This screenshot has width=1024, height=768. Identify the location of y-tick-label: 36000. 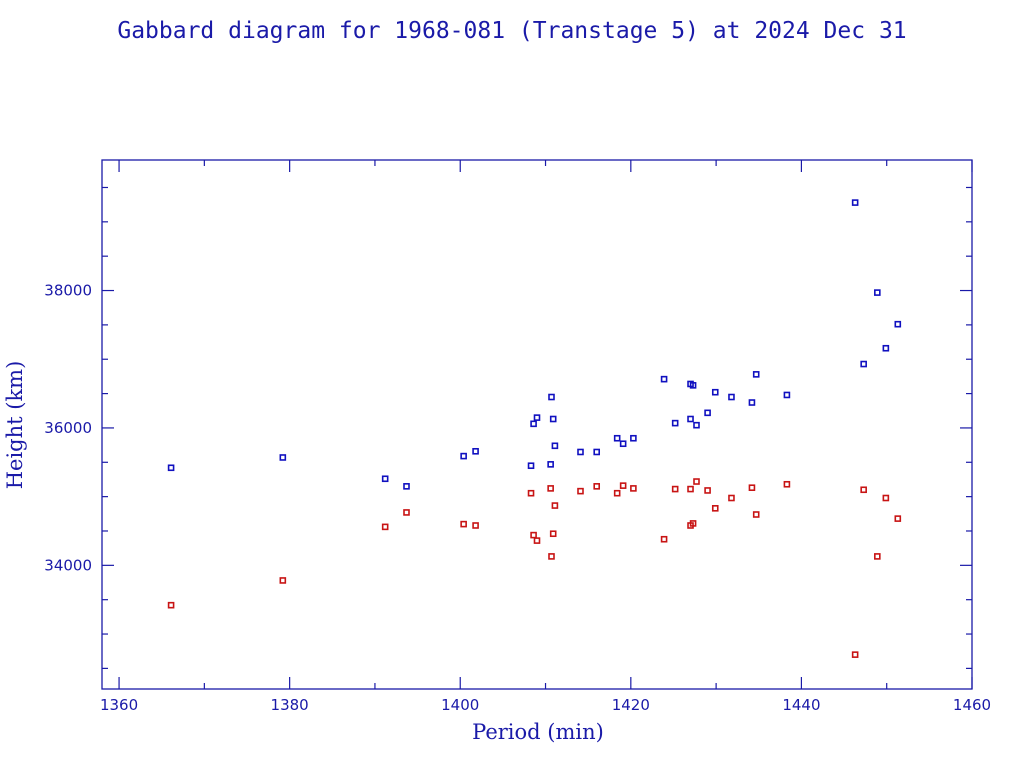
(68, 428).